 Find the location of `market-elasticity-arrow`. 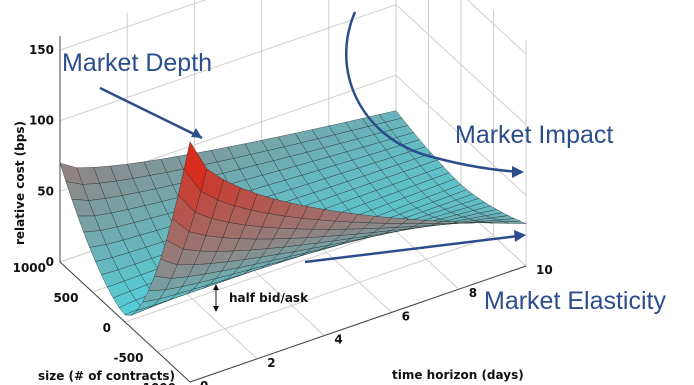

market-elasticity-arrow is located at coordinates (411, 249).